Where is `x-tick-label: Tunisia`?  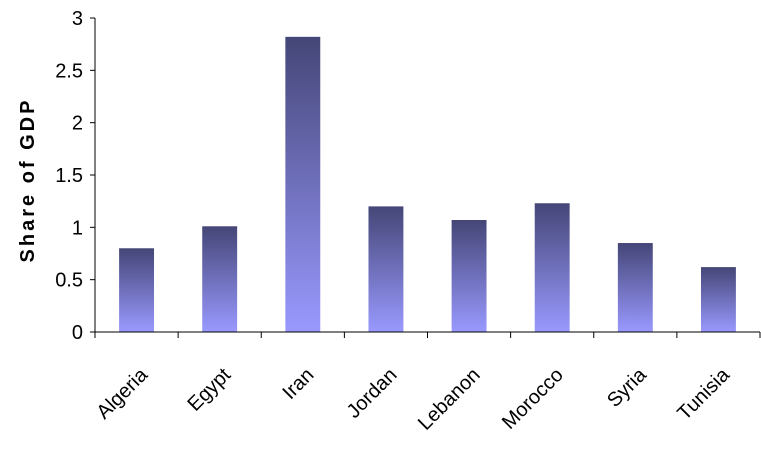
x-tick-label: Tunisia is located at coordinates (703, 393).